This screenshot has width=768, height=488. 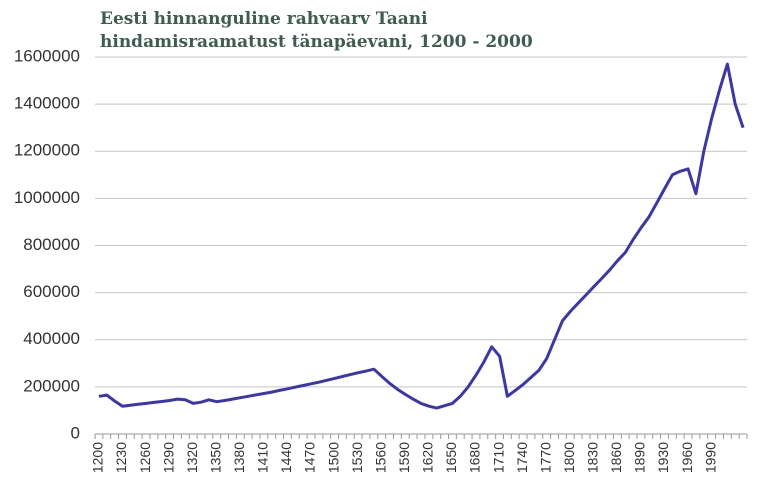 I want to click on x-tick-label: 1380, so click(x=239, y=457).